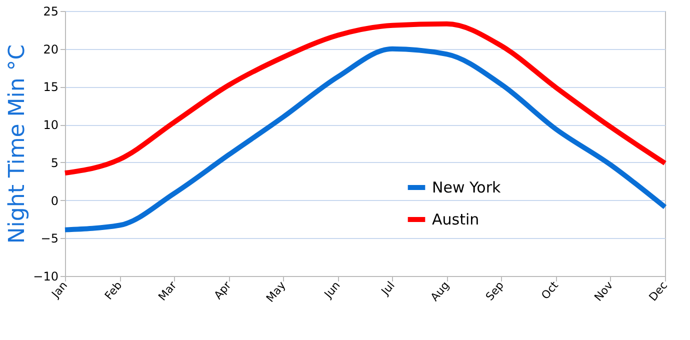  What do you see at coordinates (223, 290) in the screenshot?
I see `x-tick-label: Apr` at bounding box center [223, 290].